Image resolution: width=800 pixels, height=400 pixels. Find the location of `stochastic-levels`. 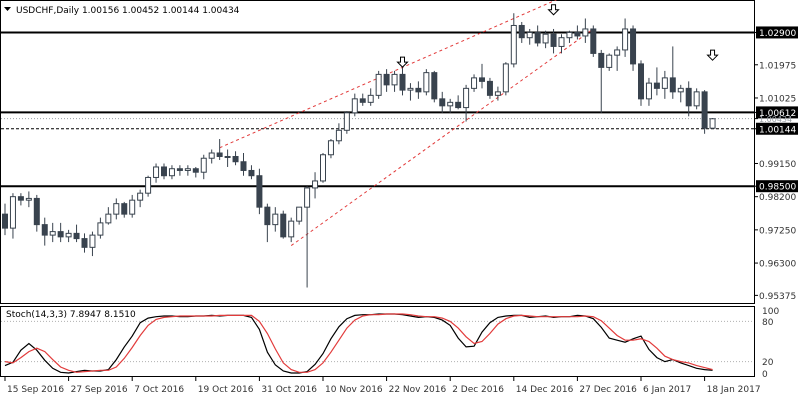

stochastic-levels is located at coordinates (377, 341).